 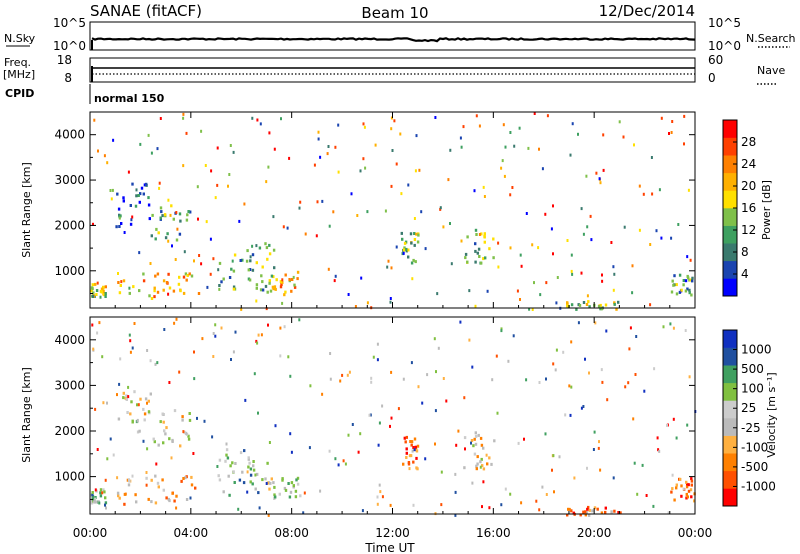 What do you see at coordinates (392, 70) in the screenshot?
I see `freq-panel` at bounding box center [392, 70].